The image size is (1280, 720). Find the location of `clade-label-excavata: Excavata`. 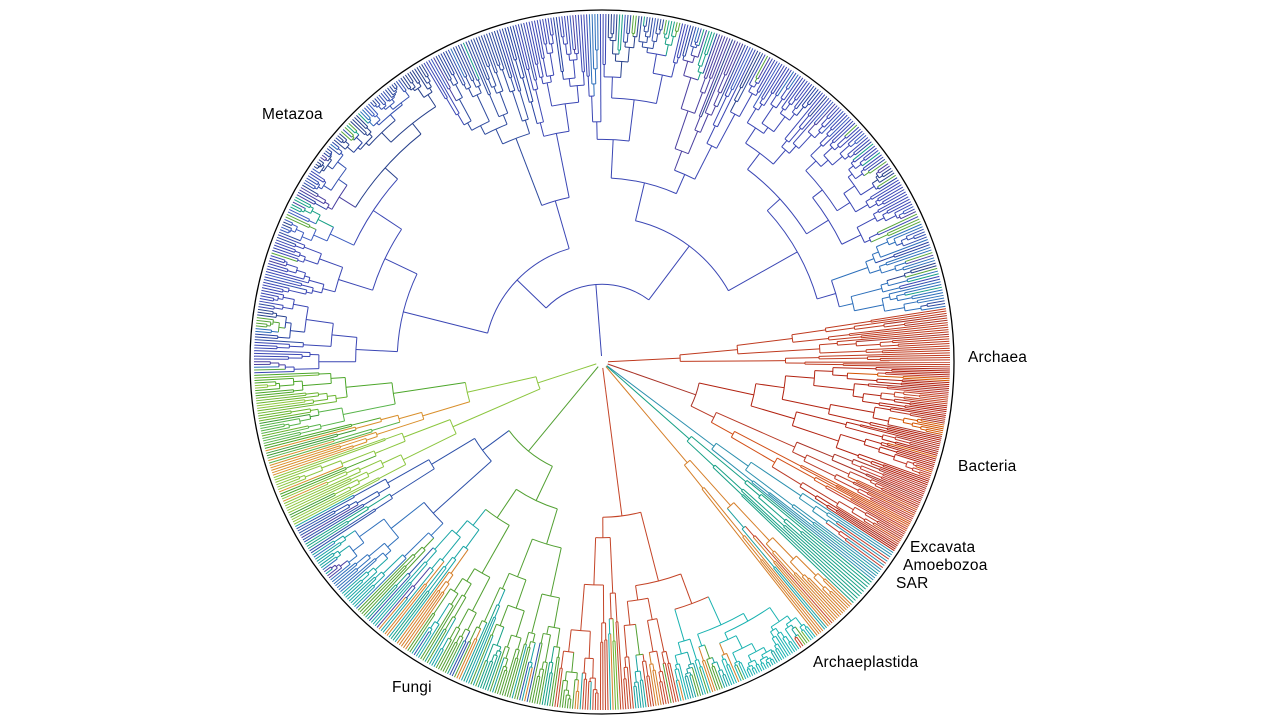

clade-label-excavata: Excavata is located at coordinates (943, 547).